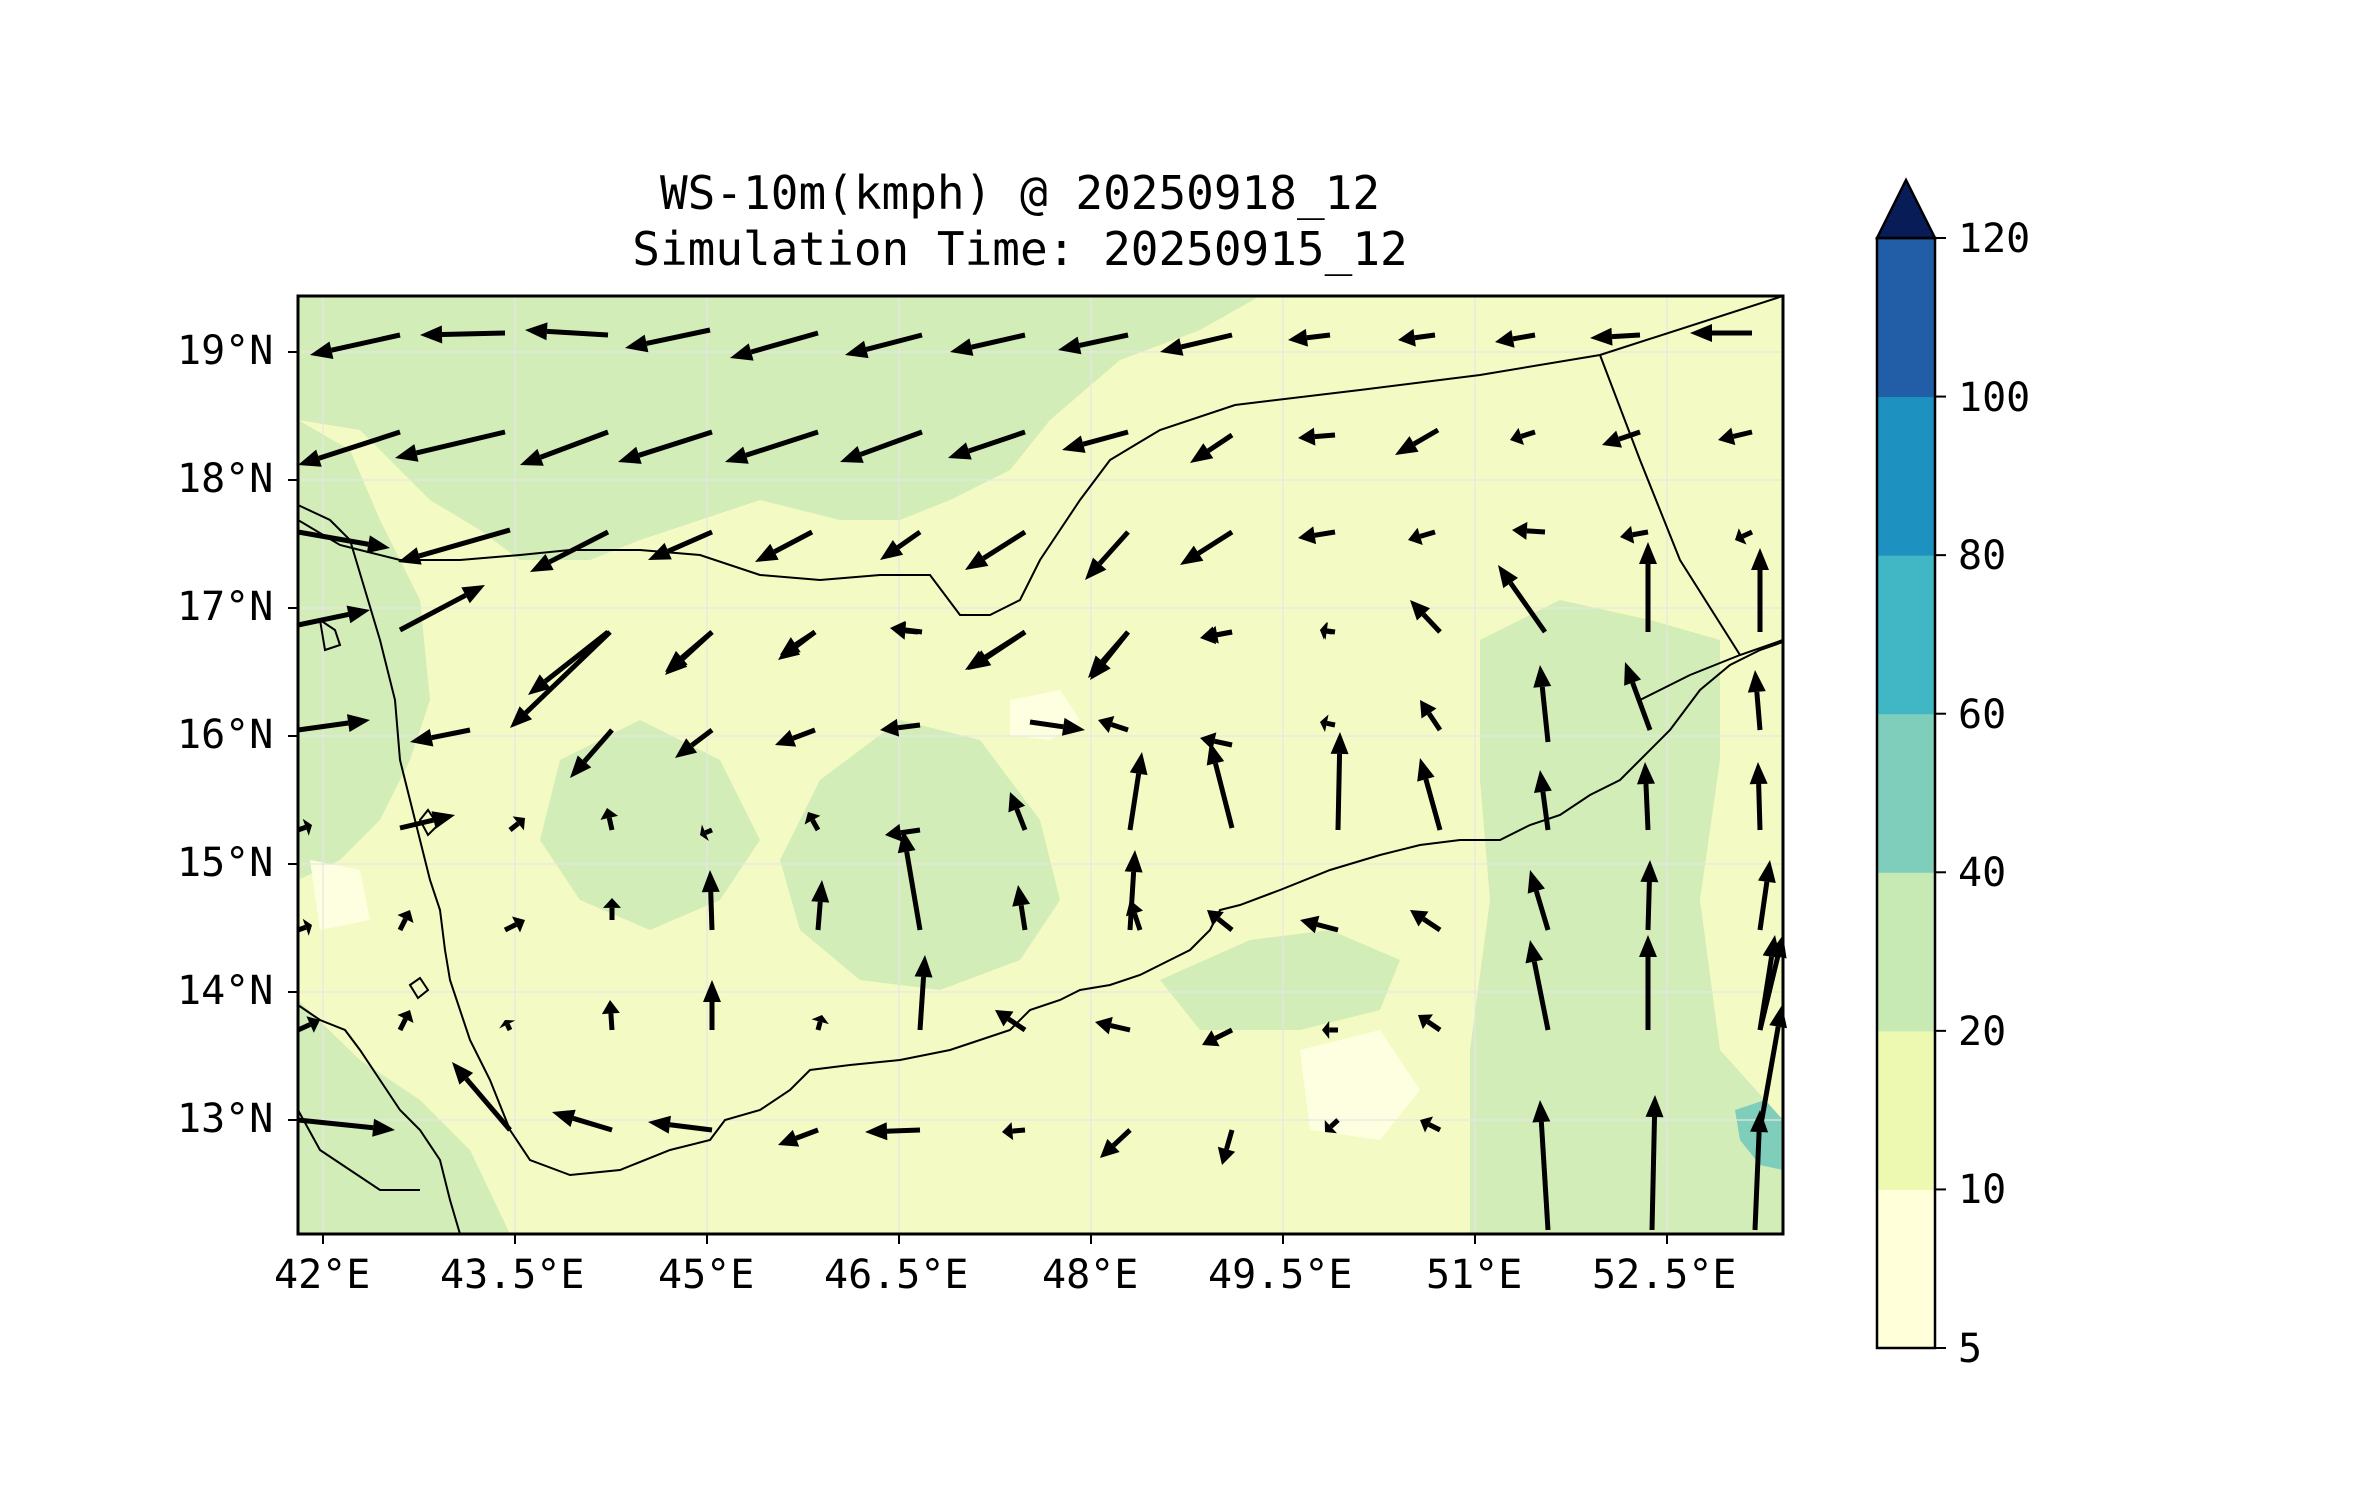 This screenshot has height=1500, width=2371. Describe the element at coordinates (1982, 873) in the screenshot. I see `colorbar-label: 40` at that location.